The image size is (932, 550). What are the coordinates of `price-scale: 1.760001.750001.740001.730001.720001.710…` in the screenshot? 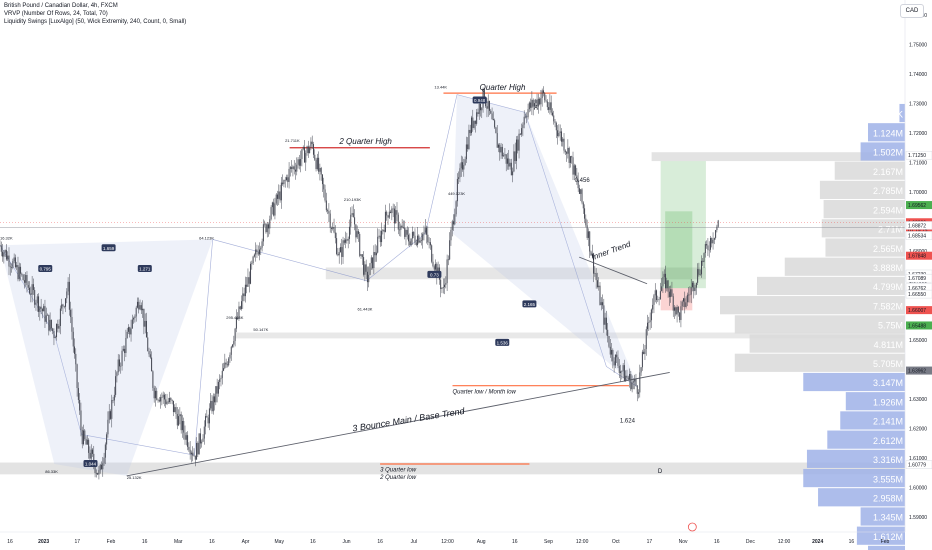 It's located at (918, 275).